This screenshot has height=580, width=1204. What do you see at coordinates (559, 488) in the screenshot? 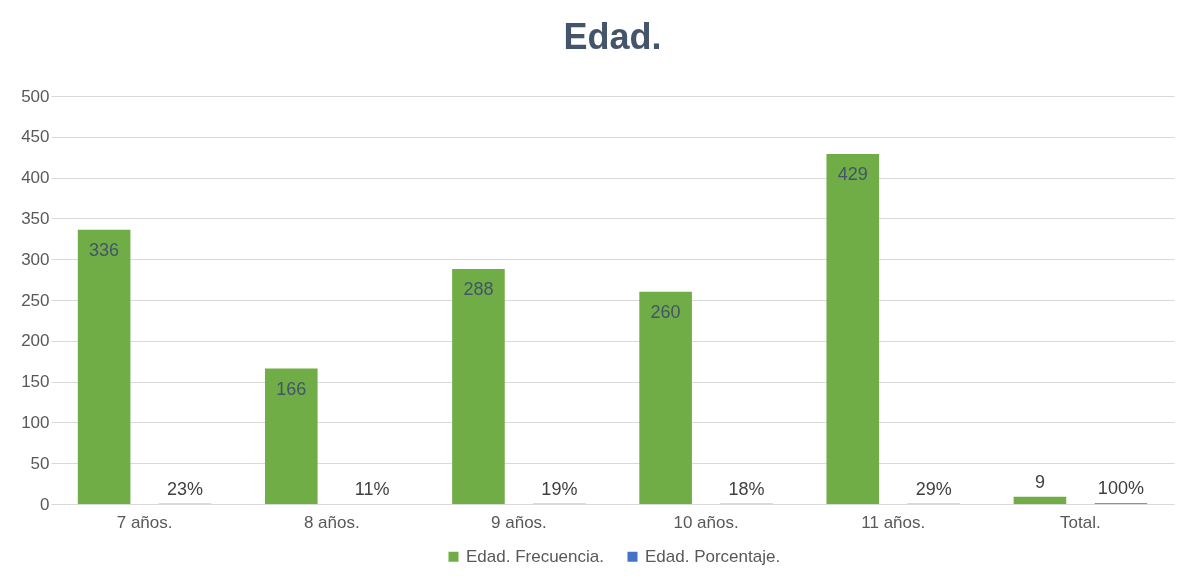
I see `data-label: 19%` at bounding box center [559, 488].